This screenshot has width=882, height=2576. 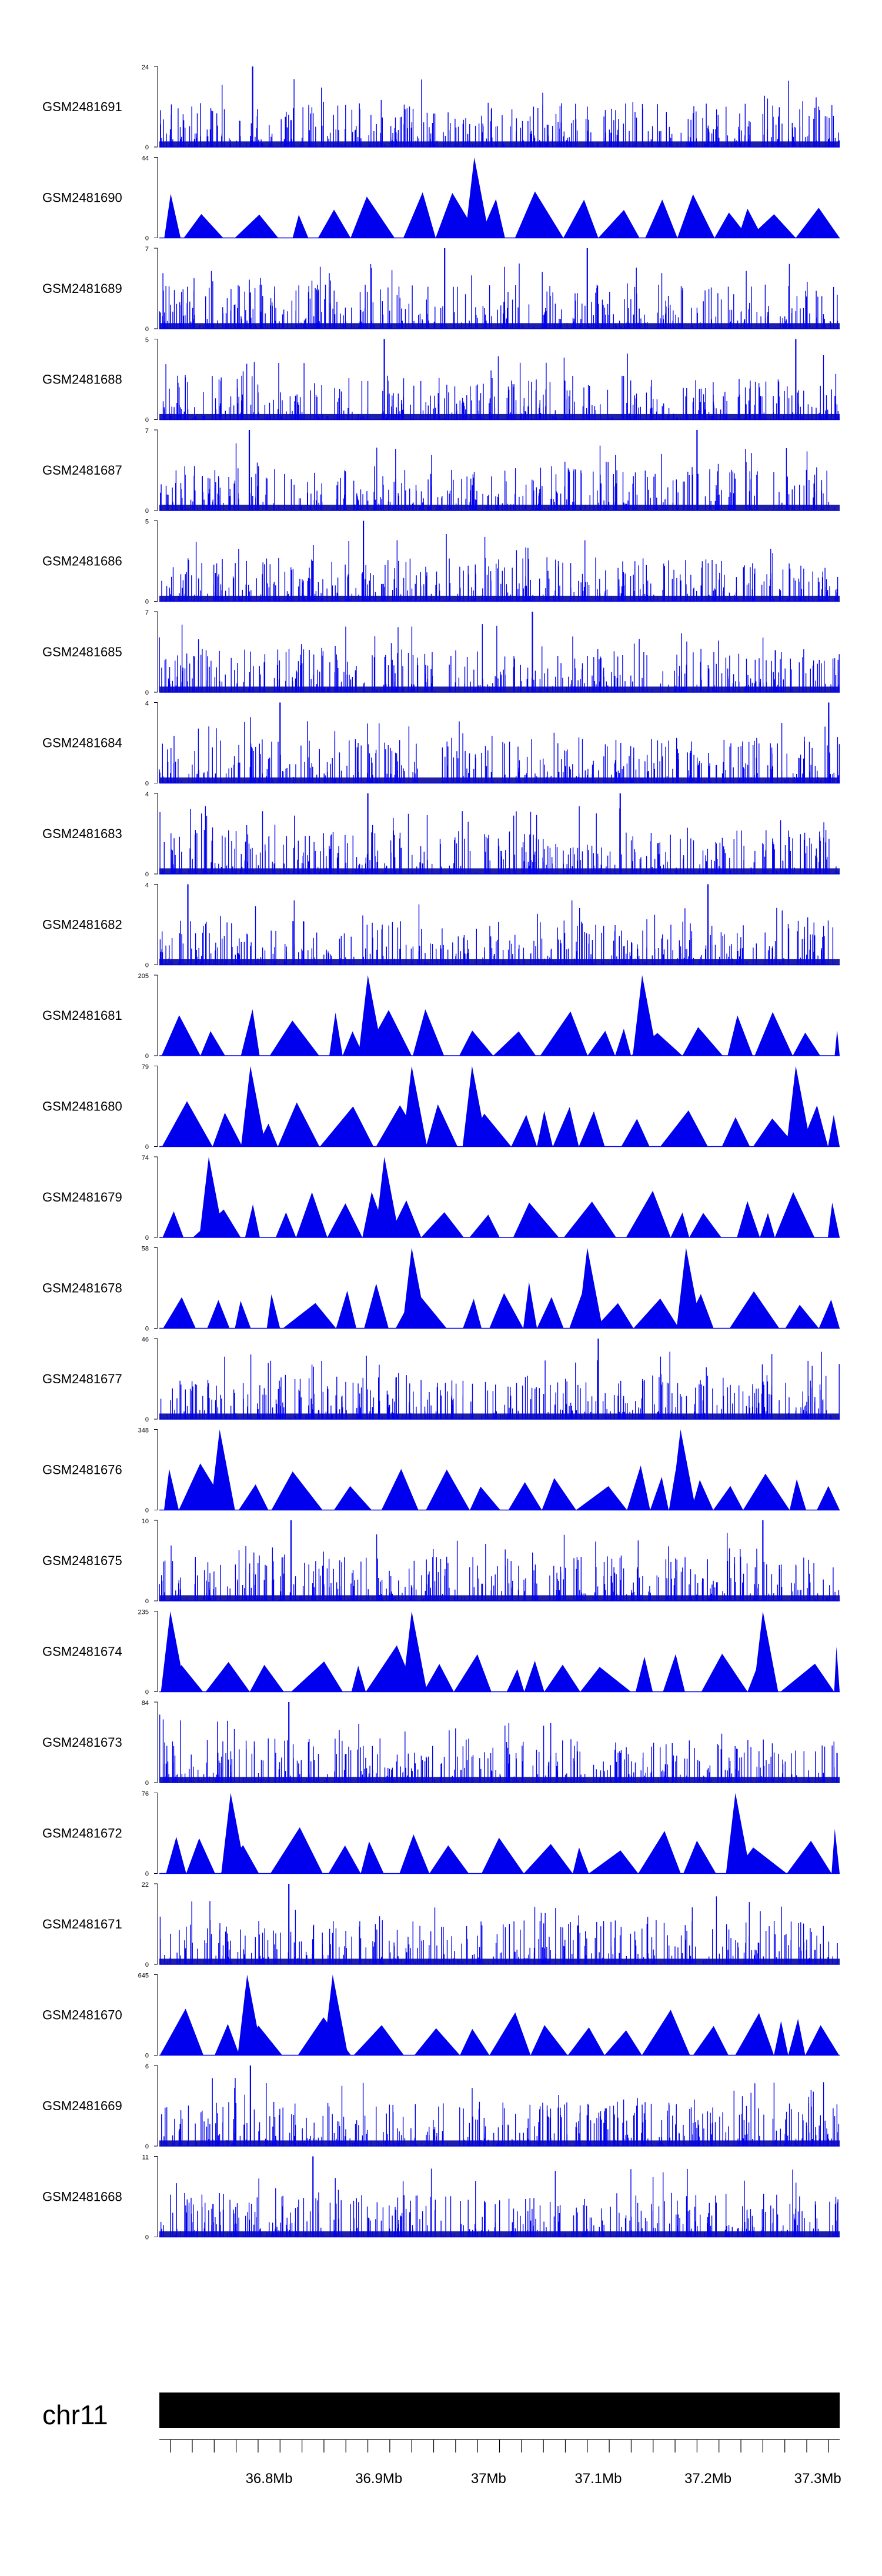 I want to click on track-GSM2481688: GSM2481688 5 0, so click(x=441, y=380).